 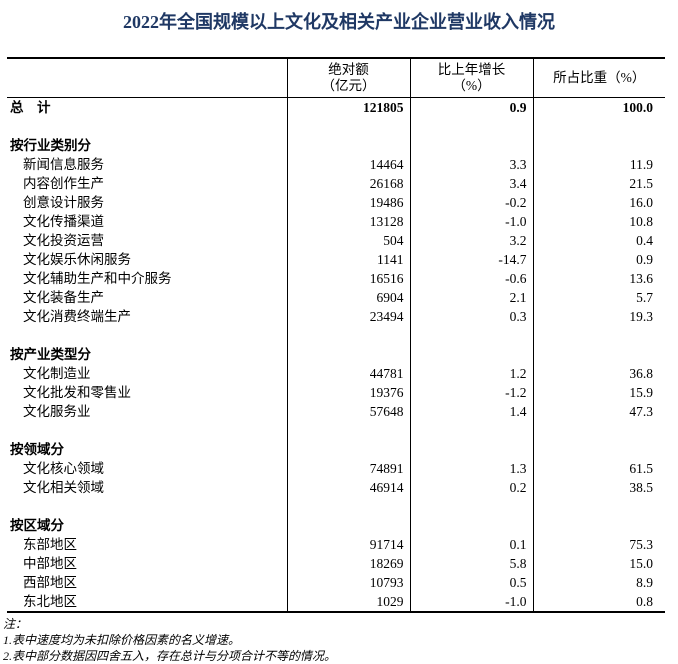 I want to click on section-row: 按领域分, so click(x=336, y=449).